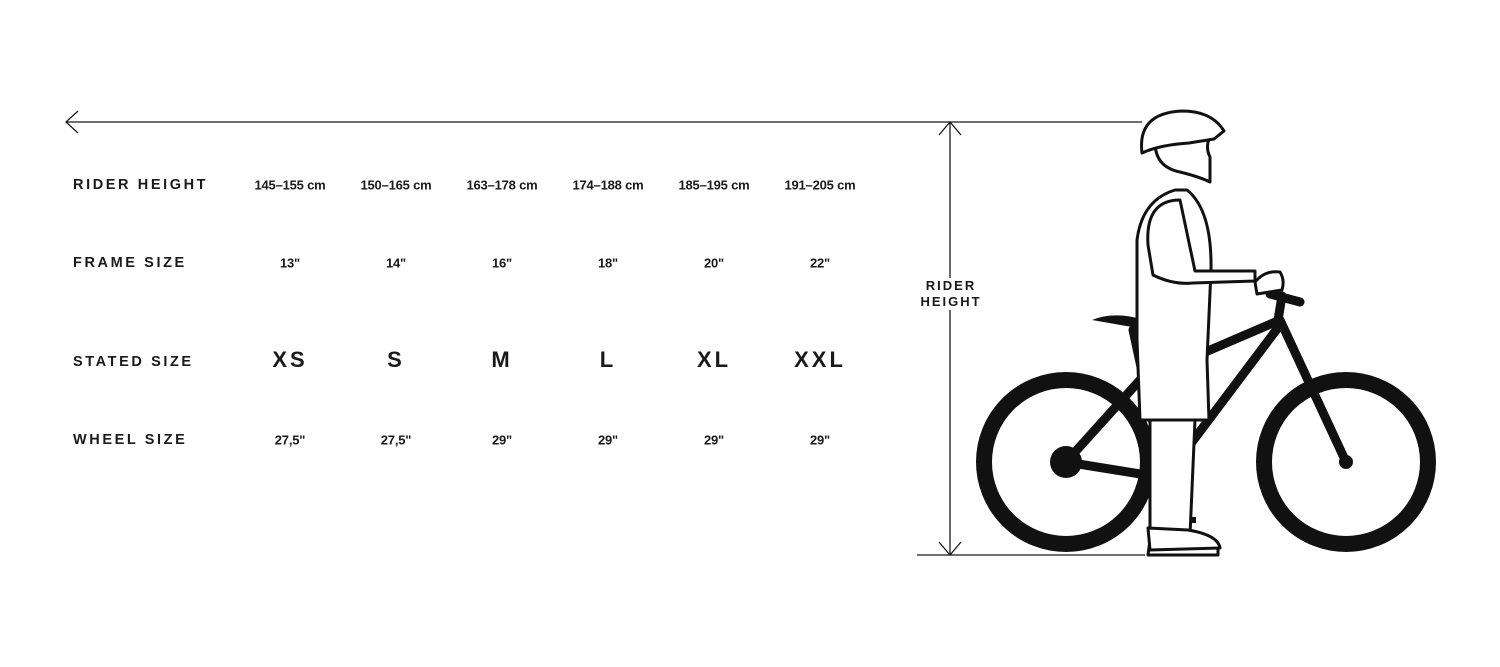  What do you see at coordinates (714, 185) in the screenshot?
I see `rider-height-cell: 185–195 cm` at bounding box center [714, 185].